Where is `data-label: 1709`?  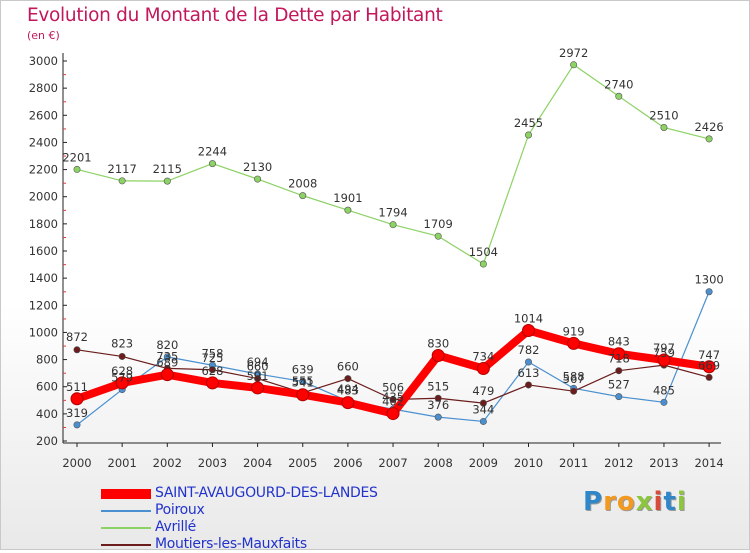
data-label: 1709 is located at coordinates (438, 224).